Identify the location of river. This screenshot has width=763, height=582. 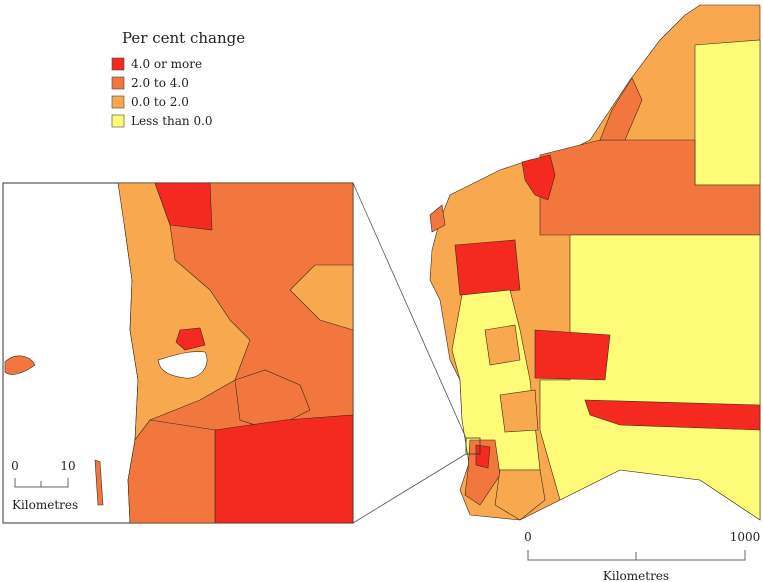
(182, 365).